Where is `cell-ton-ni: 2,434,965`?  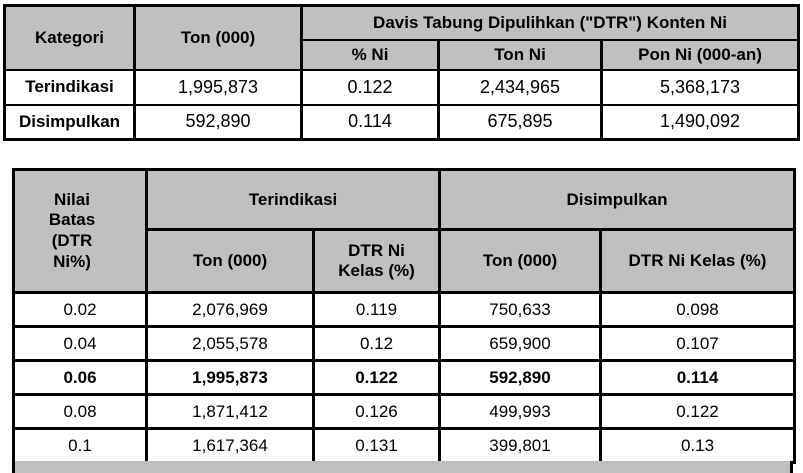
cell-ton-ni: 2,434,965 is located at coordinates (520, 87).